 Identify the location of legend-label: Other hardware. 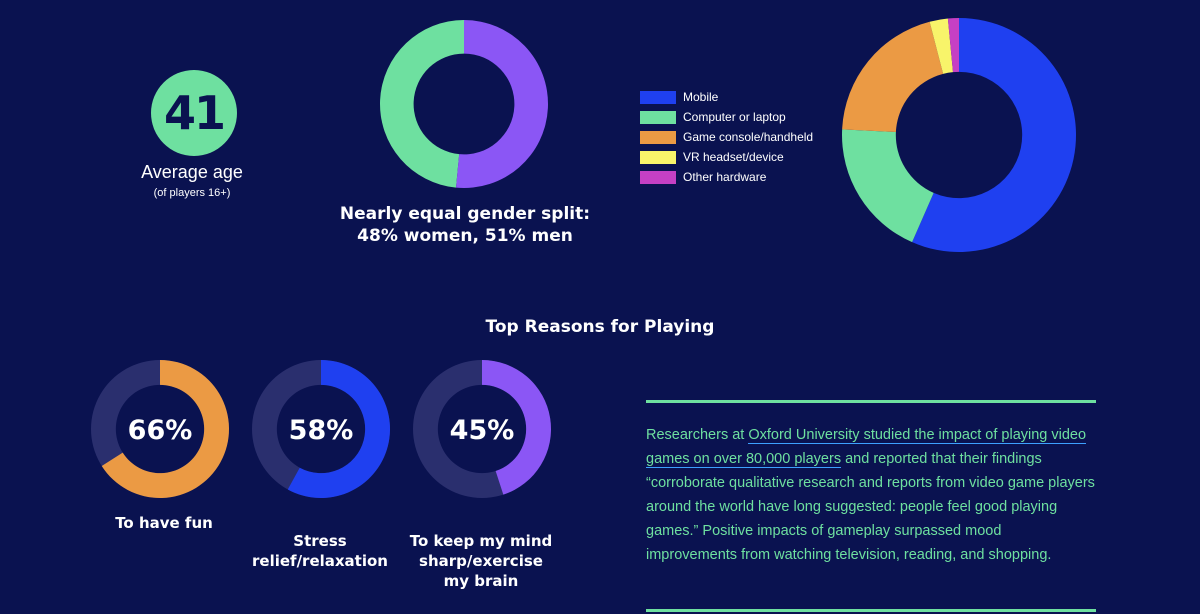
(725, 177).